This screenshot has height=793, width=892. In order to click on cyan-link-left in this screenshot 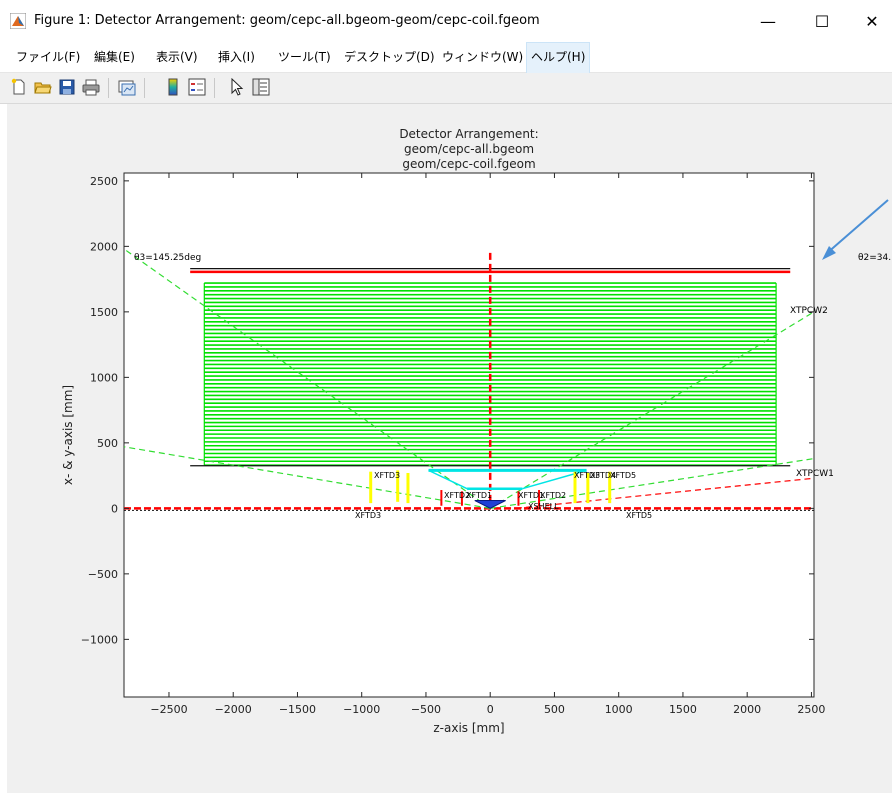, I will do `click(448, 479)`.